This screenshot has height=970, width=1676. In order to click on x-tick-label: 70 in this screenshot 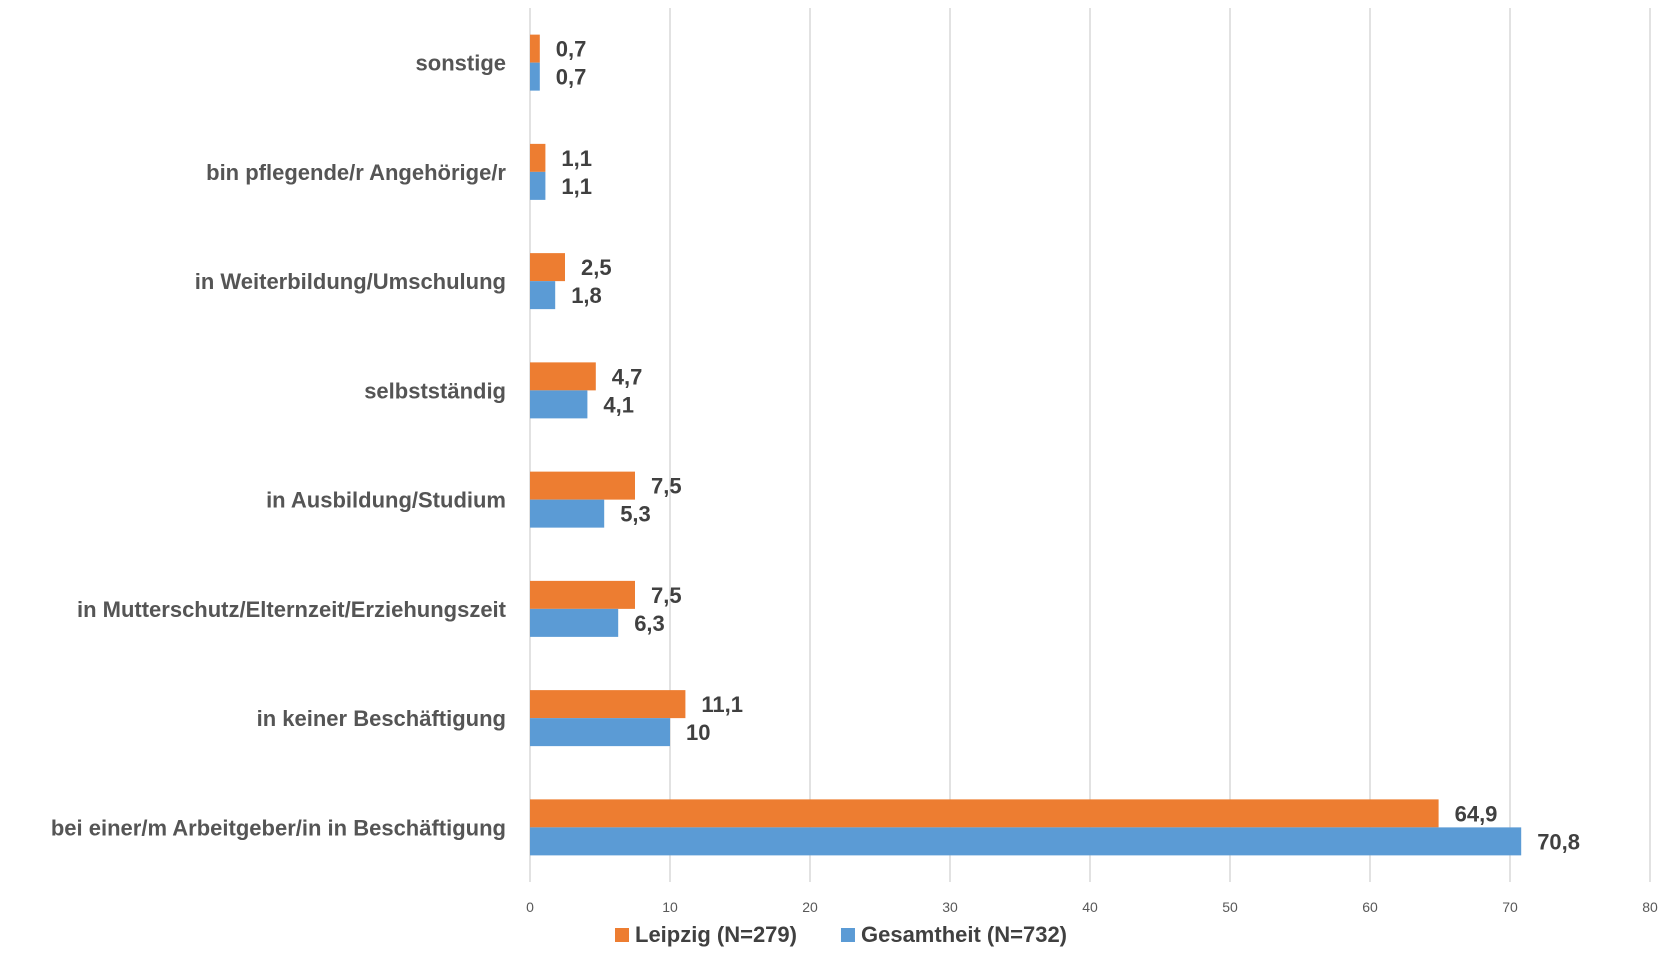, I will do `click(1510, 907)`.